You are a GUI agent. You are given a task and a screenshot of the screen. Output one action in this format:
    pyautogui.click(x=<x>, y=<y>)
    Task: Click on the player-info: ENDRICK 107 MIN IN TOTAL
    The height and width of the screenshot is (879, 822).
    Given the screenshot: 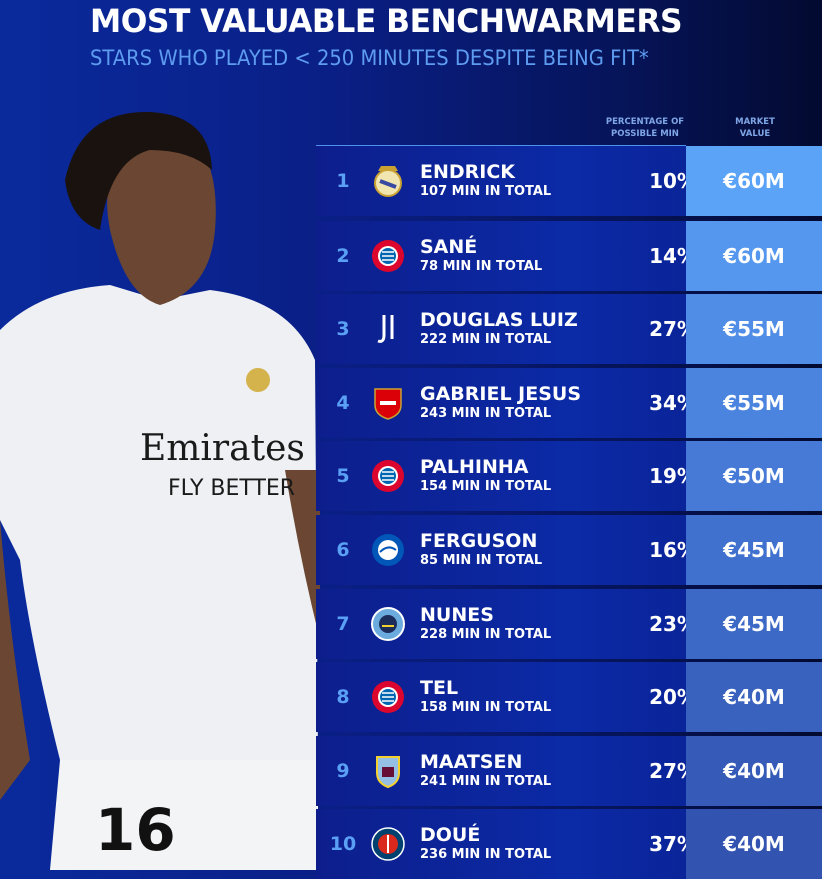 What is the action you would take?
    pyautogui.click(x=520, y=181)
    